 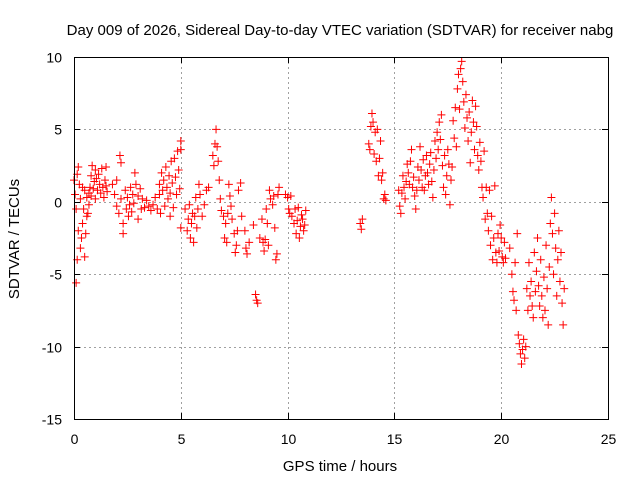 What do you see at coordinates (52, 239) in the screenshot?
I see `y-tick-labels: -15 -10 -5 0 5 10` at bounding box center [52, 239].